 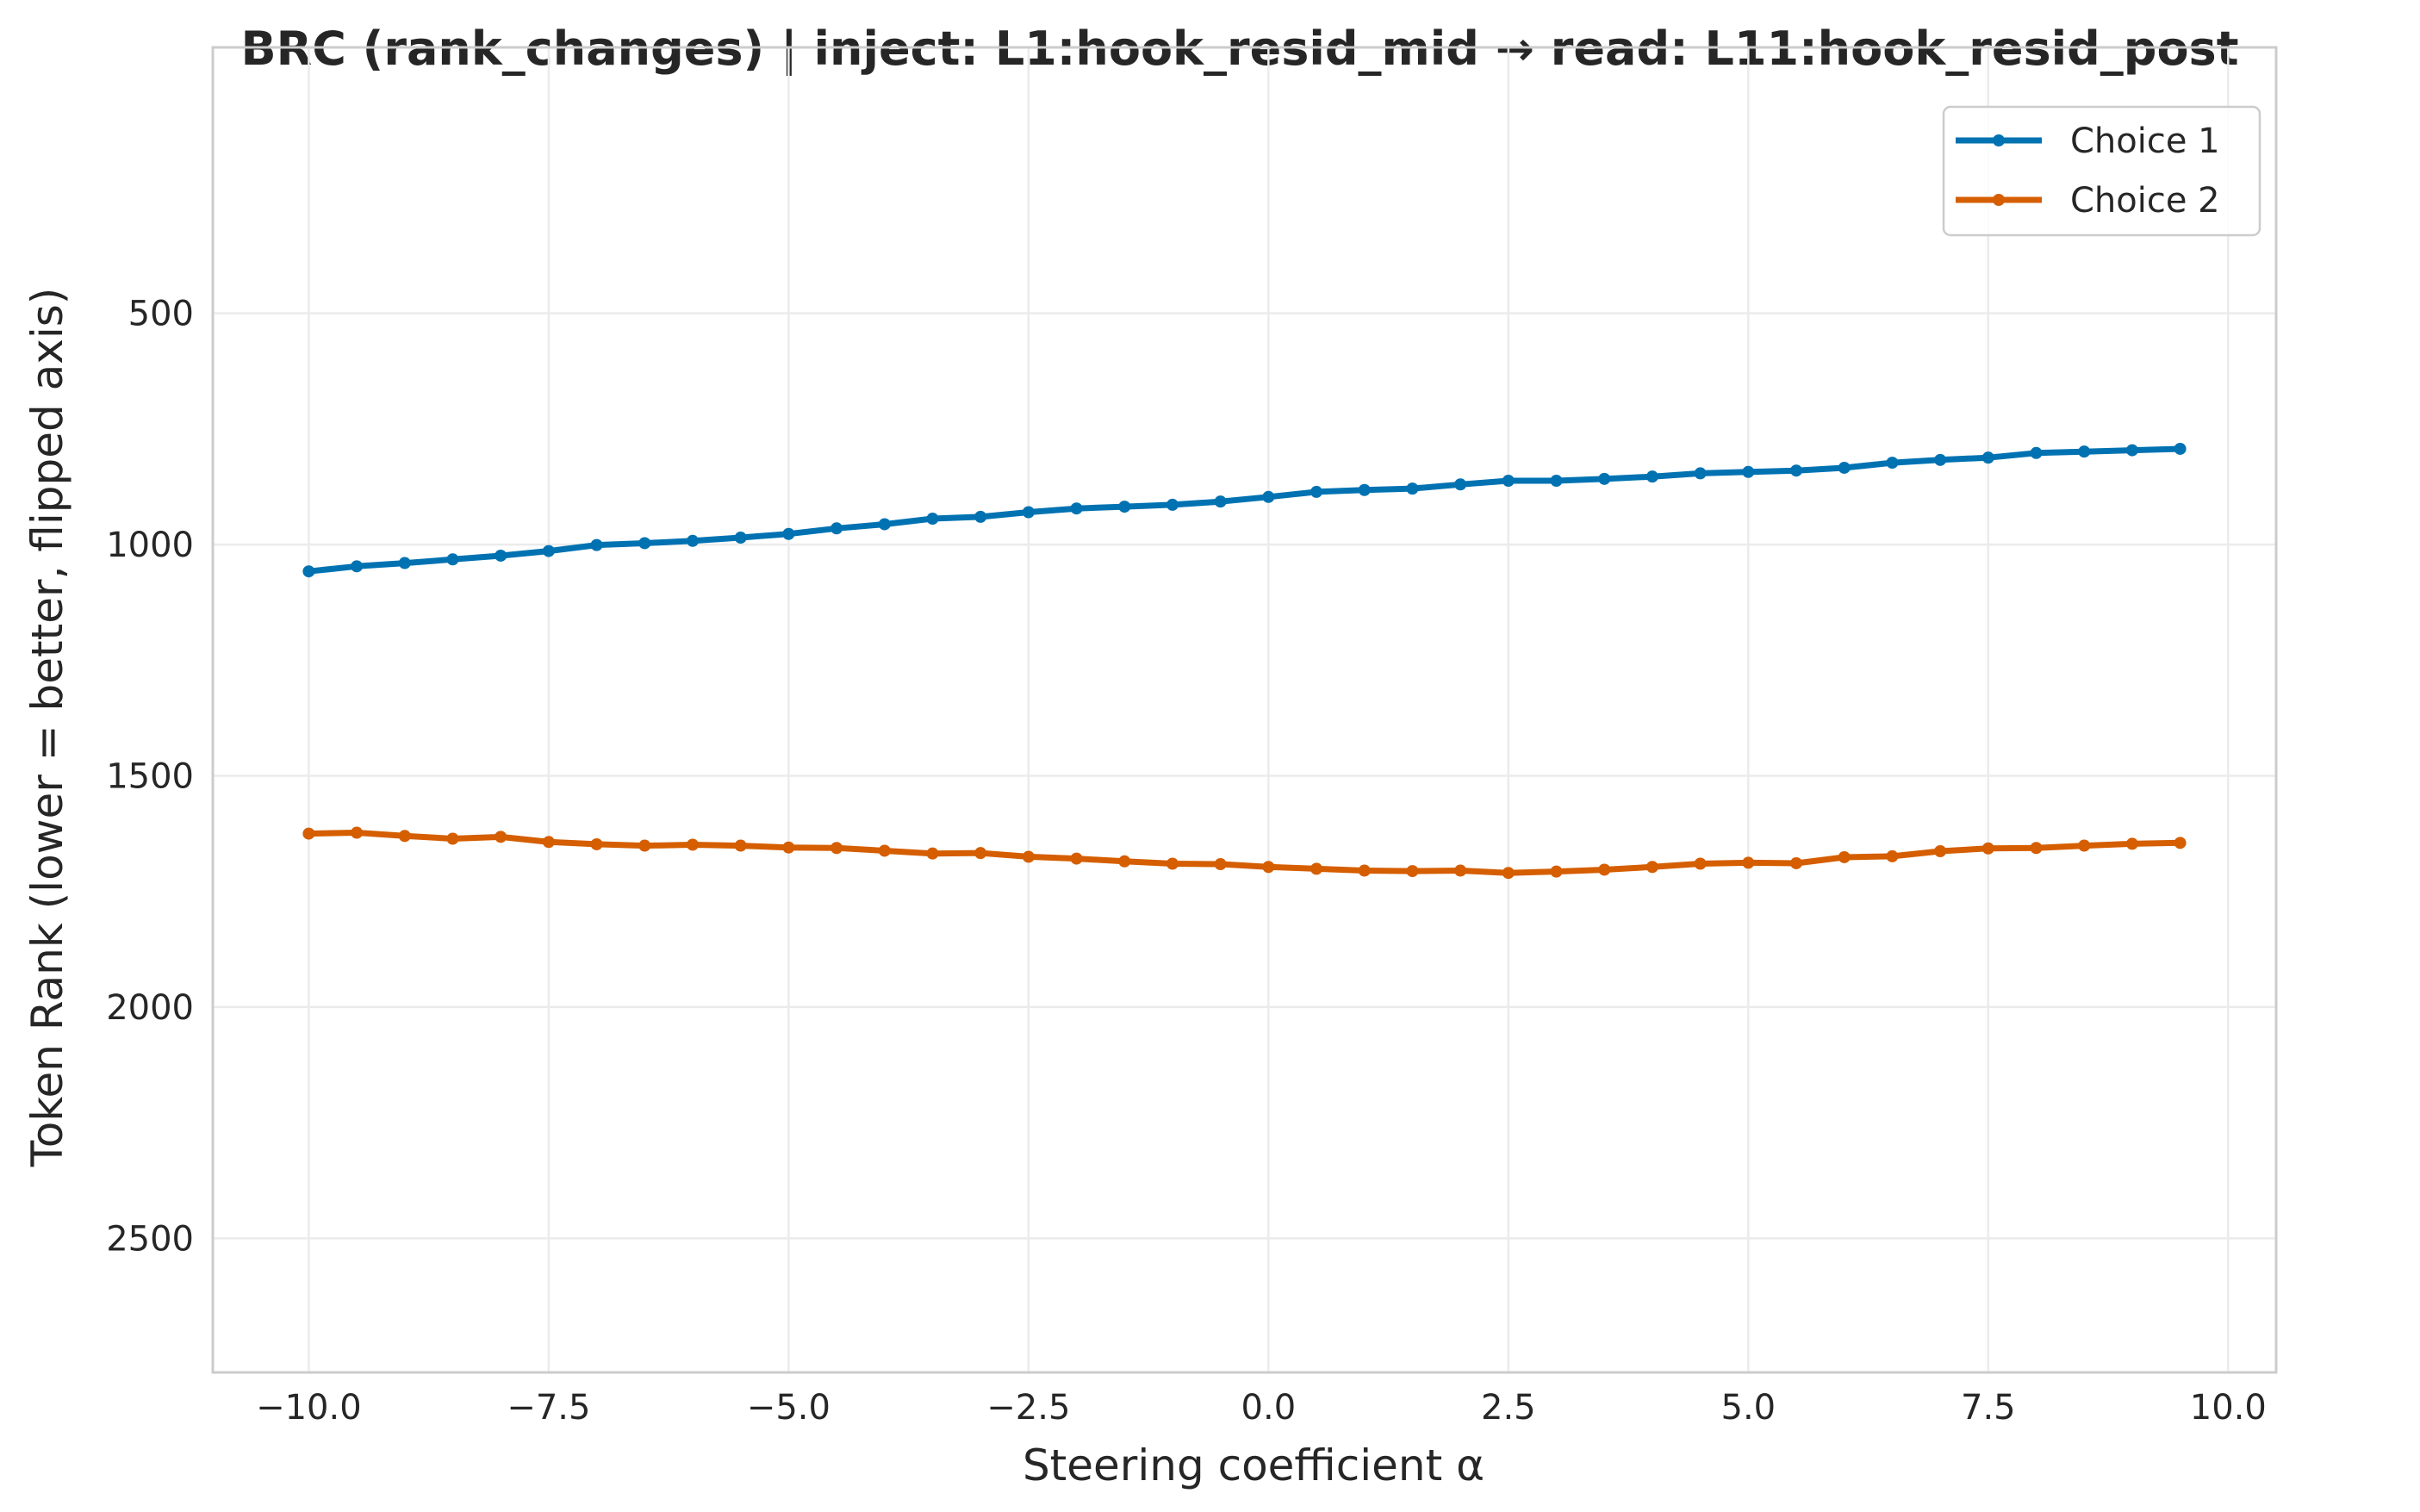 I want to click on legend: Choice 1 Choice 2, so click(x=2101, y=171).